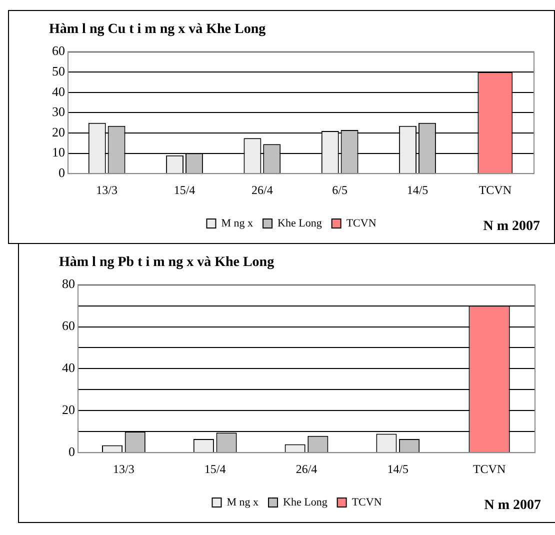 This screenshot has width=555, height=535. Describe the element at coordinates (157, 30) in the screenshot. I see `chart-title: Hàm l ng Cu t i m ng x và Khe Long` at that location.